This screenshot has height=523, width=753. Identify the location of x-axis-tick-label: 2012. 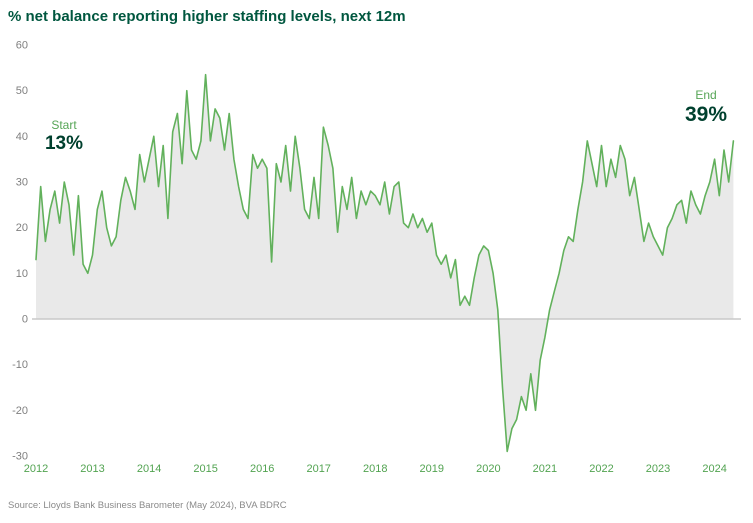
(36, 469).